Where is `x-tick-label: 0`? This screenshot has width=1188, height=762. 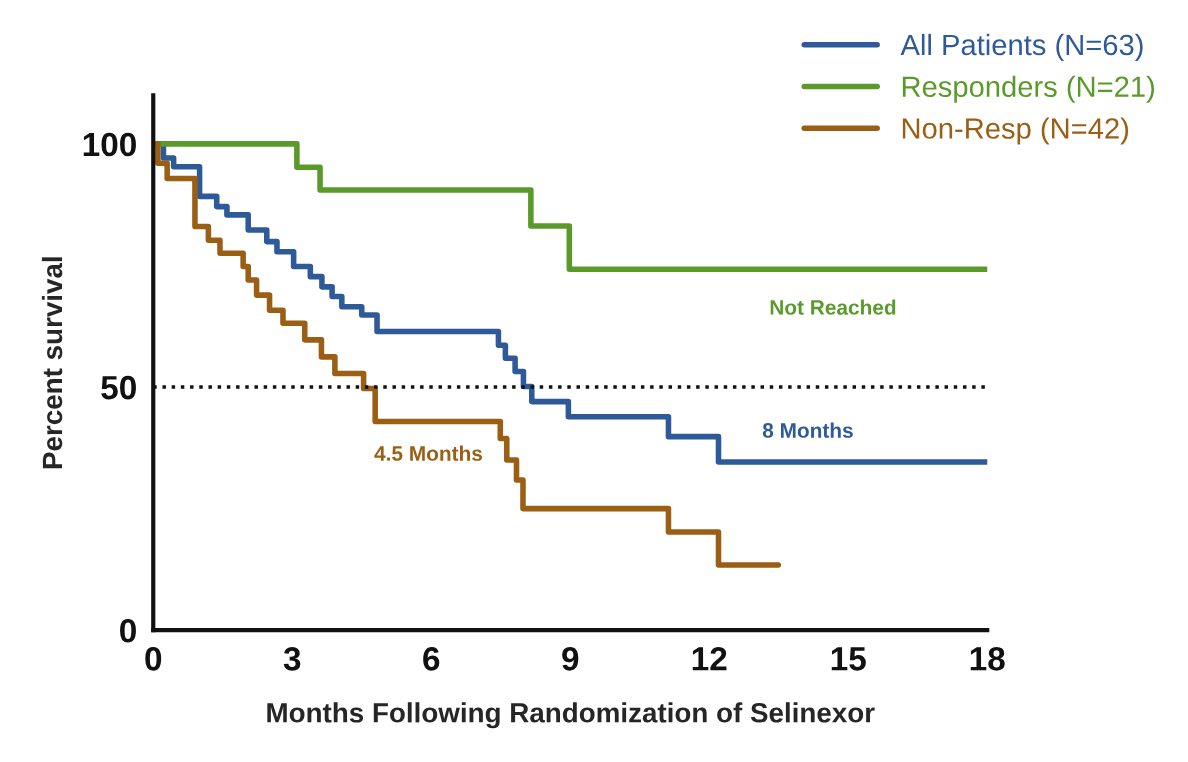
x-tick-label: 0 is located at coordinates (153, 659).